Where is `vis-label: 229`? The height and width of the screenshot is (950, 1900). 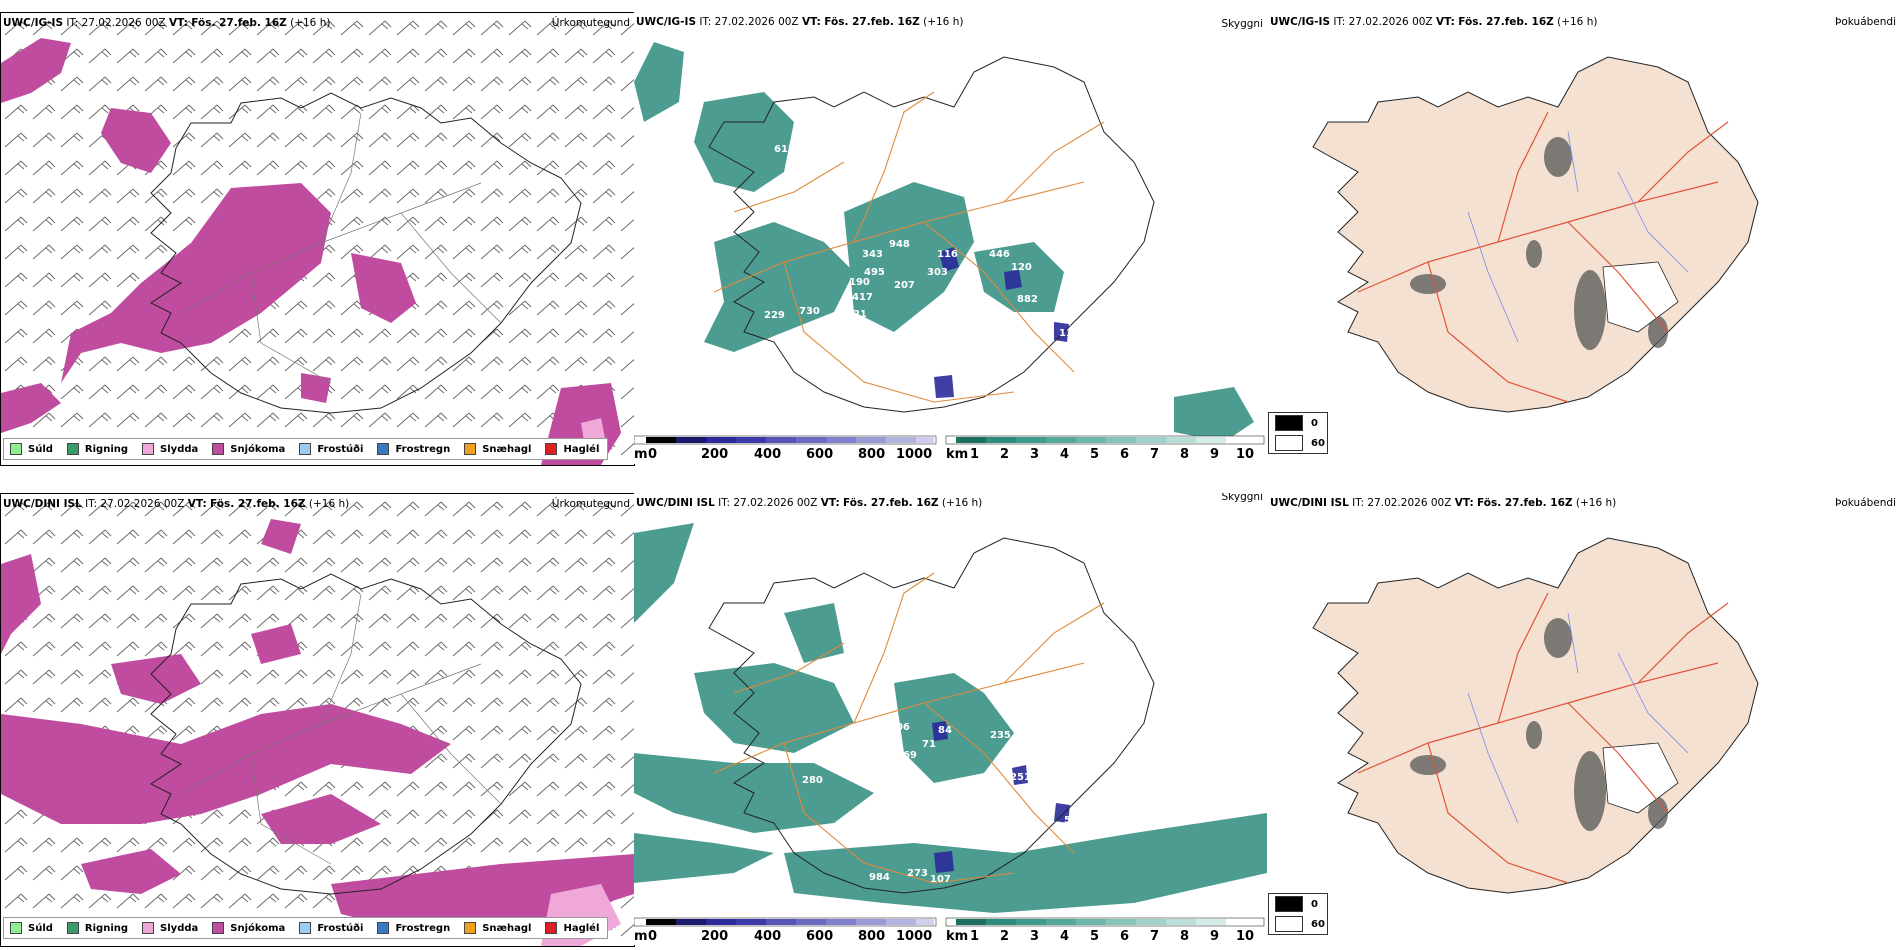 vis-label: 229 is located at coordinates (774, 315).